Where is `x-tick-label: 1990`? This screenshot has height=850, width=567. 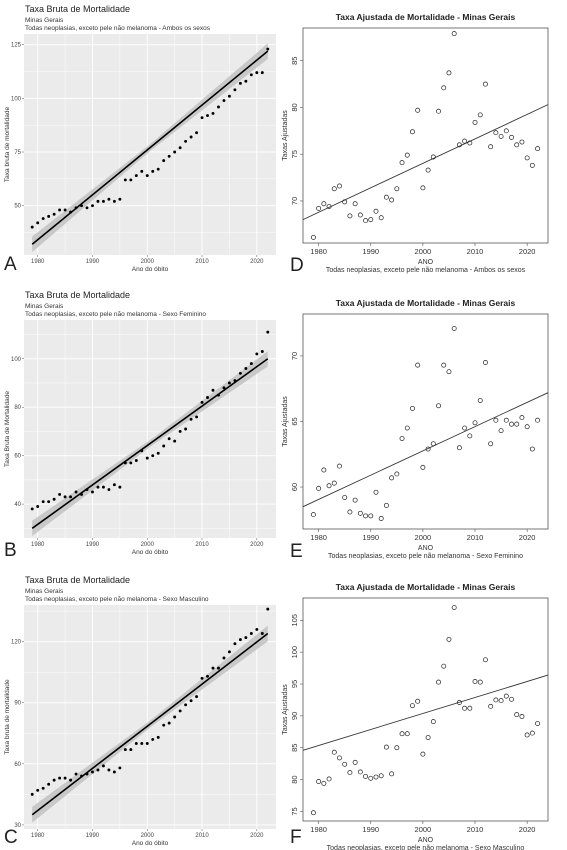
x-tick-label: 1990 is located at coordinates (370, 537).